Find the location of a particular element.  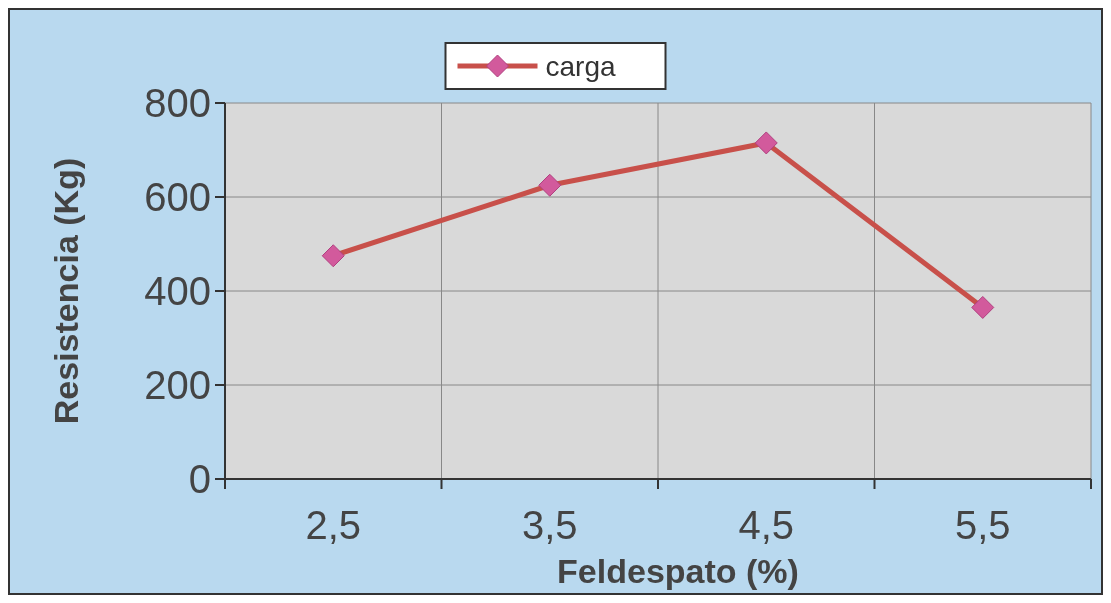

x-tick-label: 3,5 is located at coordinates (549, 525).